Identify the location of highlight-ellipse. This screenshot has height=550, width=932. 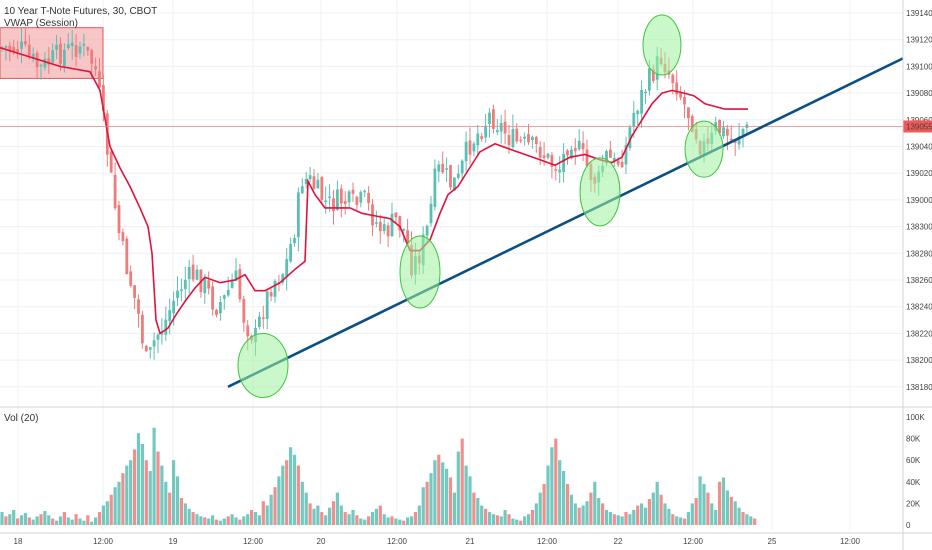
(420, 272).